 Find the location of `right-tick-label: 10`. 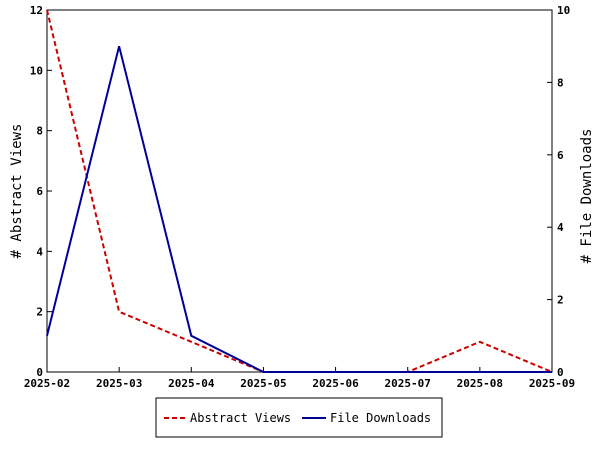

right-tick-label: 10 is located at coordinates (563, 10).